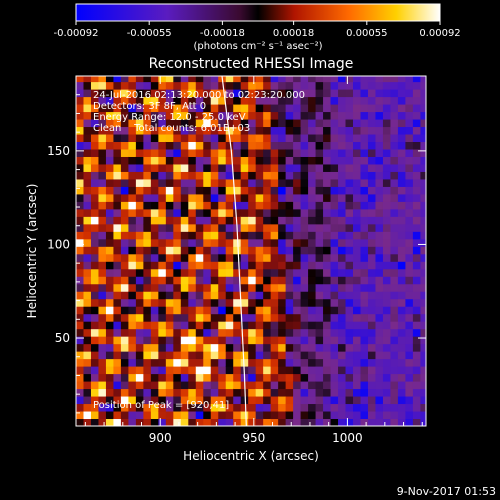 Image resolution: width=500 pixels, height=500 pixels. What do you see at coordinates (347, 438) in the screenshot?
I see `x-tick-label: 1000` at bounding box center [347, 438].